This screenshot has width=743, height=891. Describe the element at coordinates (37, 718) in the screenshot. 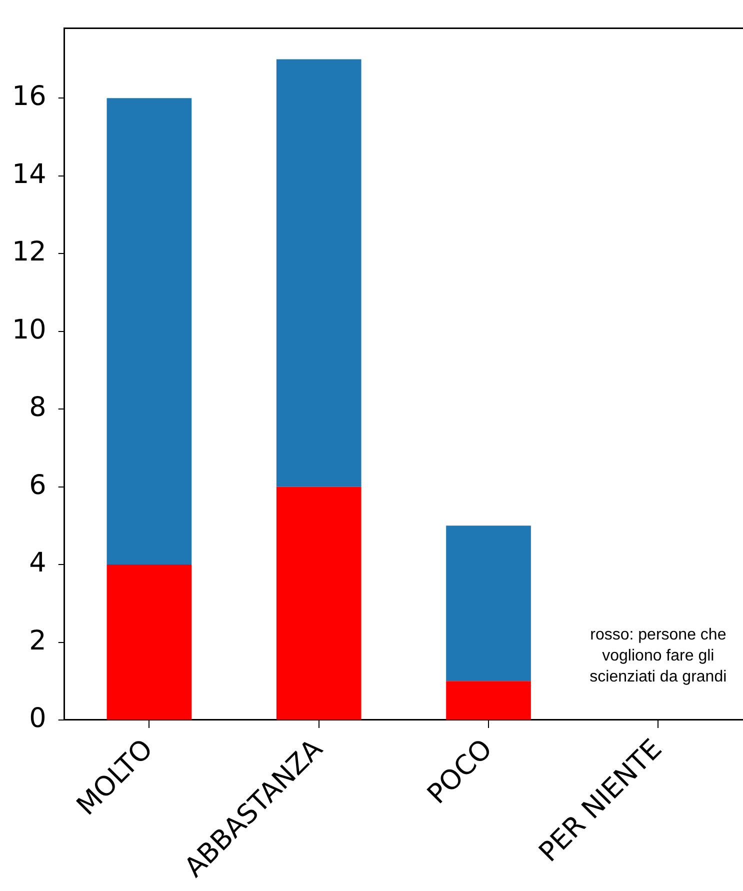

I see `y-tick-label: 0` at that location.